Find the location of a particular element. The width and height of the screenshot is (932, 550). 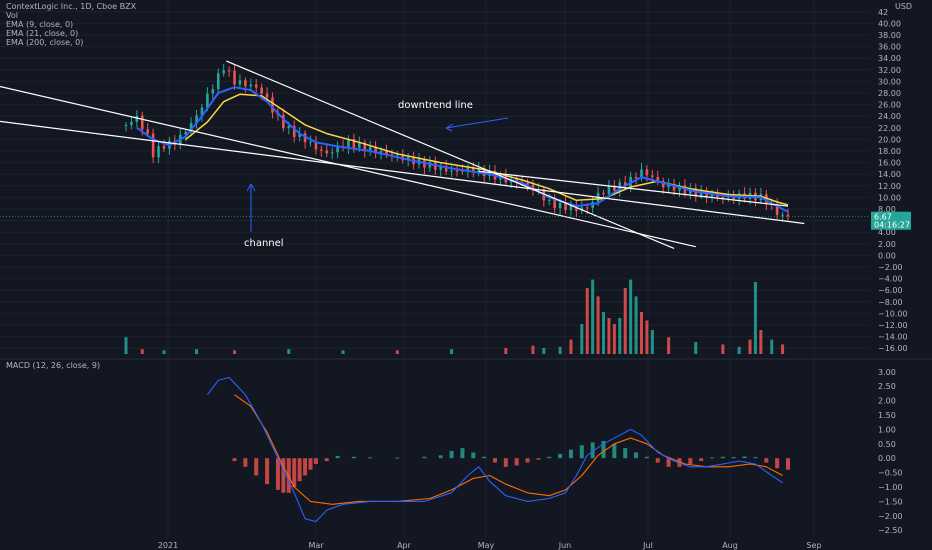

price-tick-label: 38.00 is located at coordinates (889, 35).